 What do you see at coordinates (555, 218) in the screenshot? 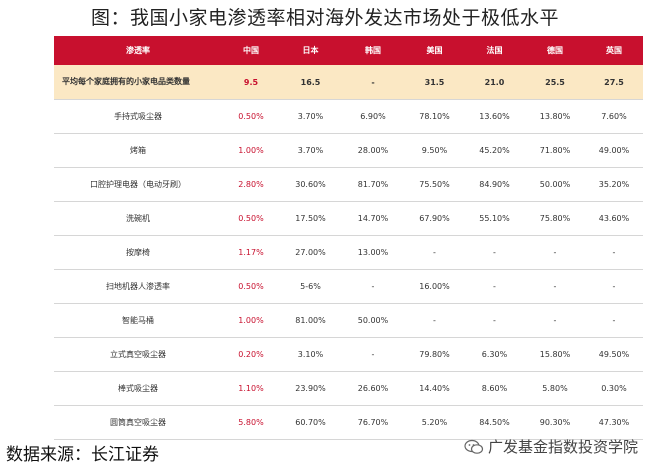
I see `cell: 75.80%` at bounding box center [555, 218].